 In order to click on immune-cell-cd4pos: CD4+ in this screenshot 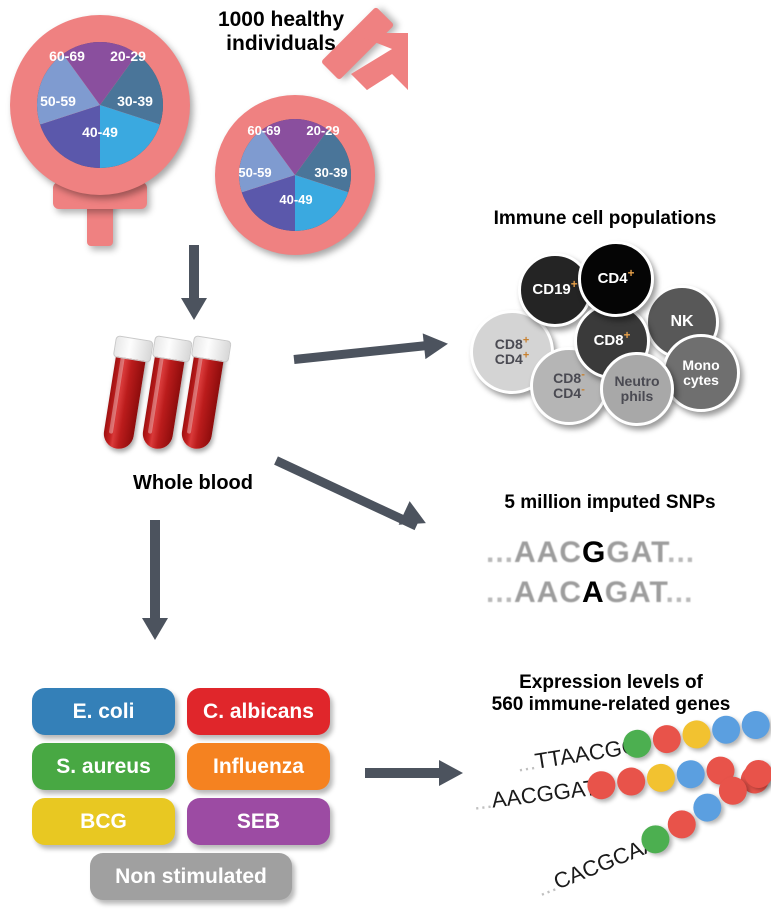, I will do `click(616, 279)`.